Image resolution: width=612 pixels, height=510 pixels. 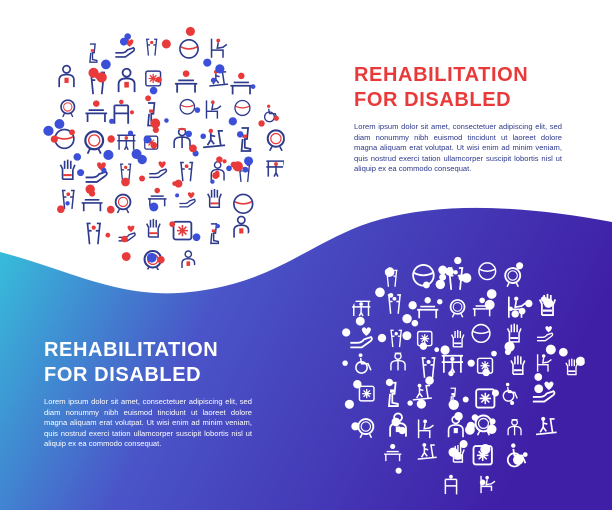 I want to click on wheelchair-icon, so click(x=363, y=363).